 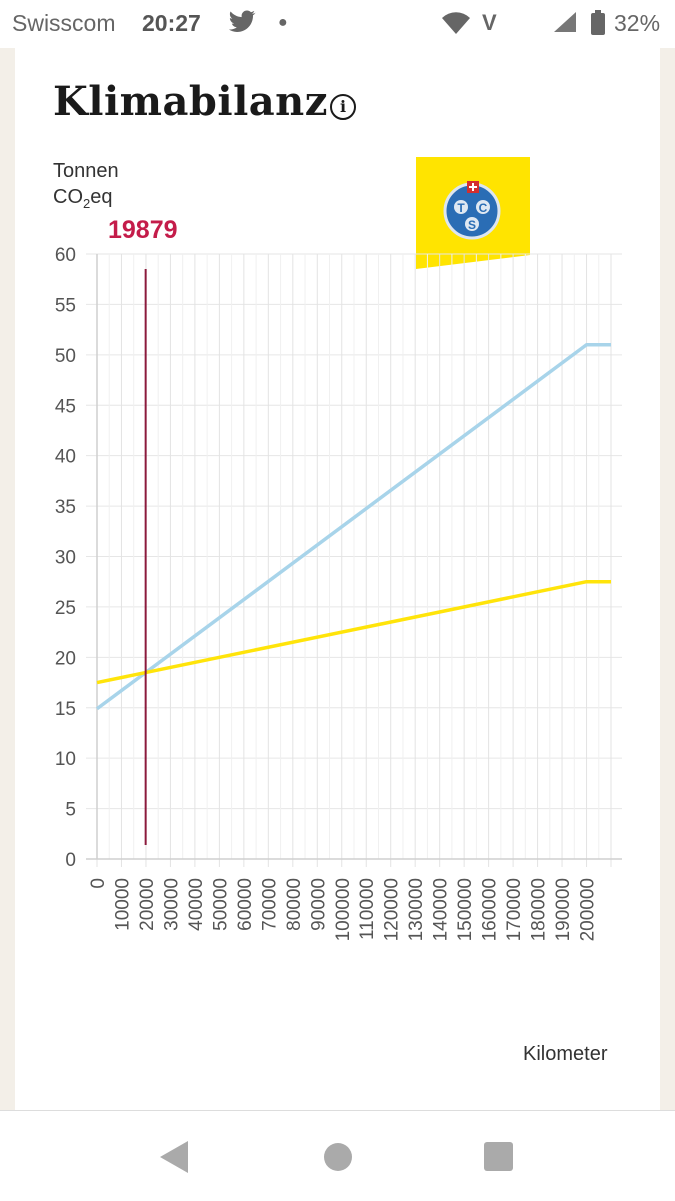 I want to click on x-tick-label: 150000, so click(x=465, y=909).